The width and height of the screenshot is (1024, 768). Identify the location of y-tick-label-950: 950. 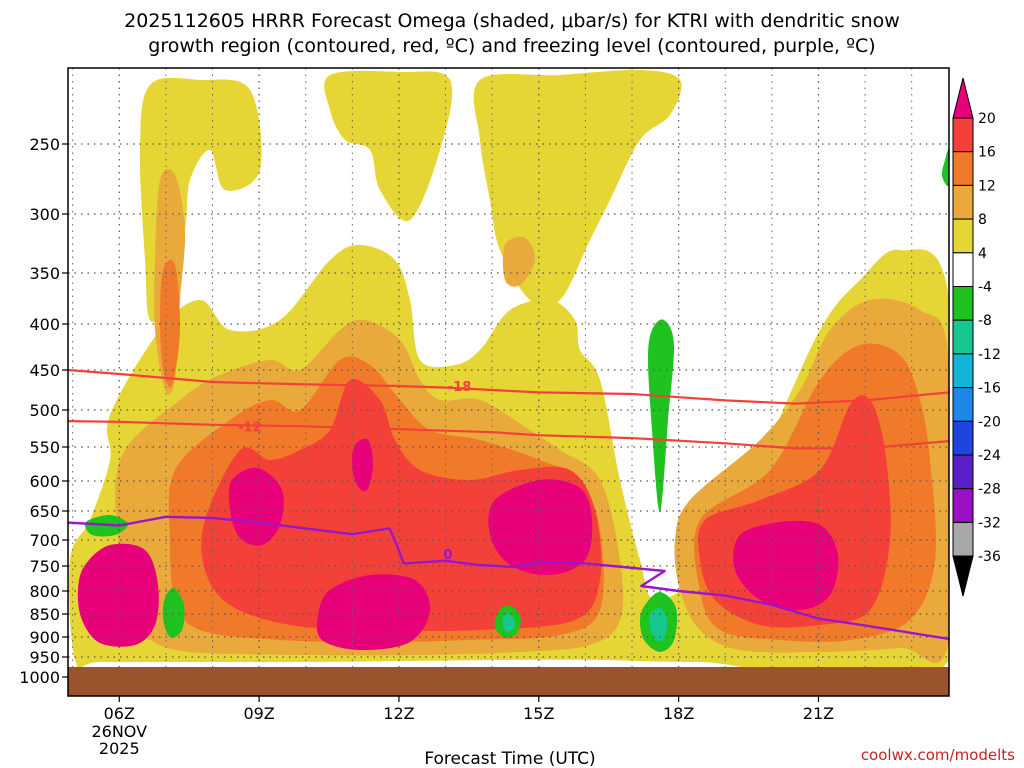
(44, 657).